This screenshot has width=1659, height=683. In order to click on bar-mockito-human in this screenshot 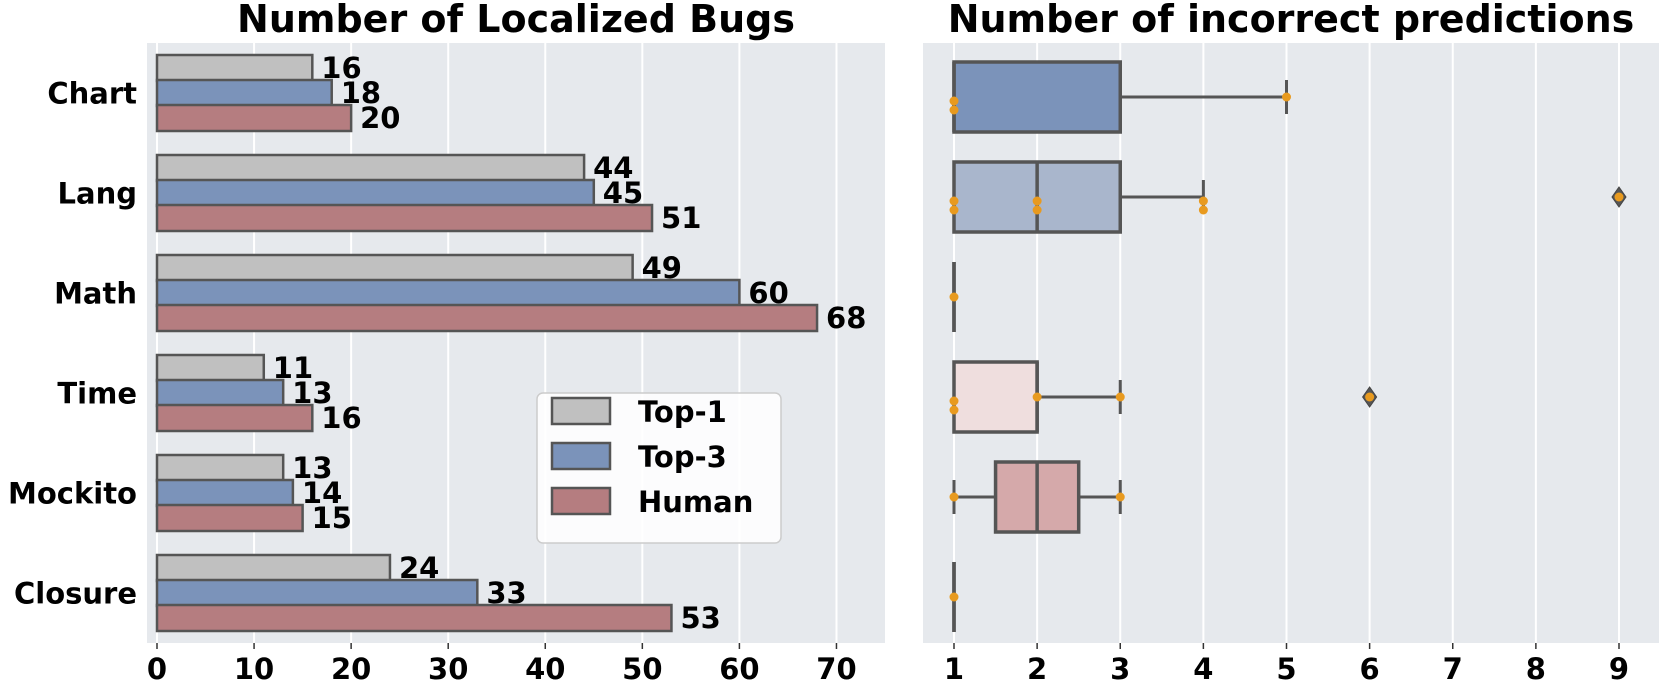, I will do `click(229, 518)`.